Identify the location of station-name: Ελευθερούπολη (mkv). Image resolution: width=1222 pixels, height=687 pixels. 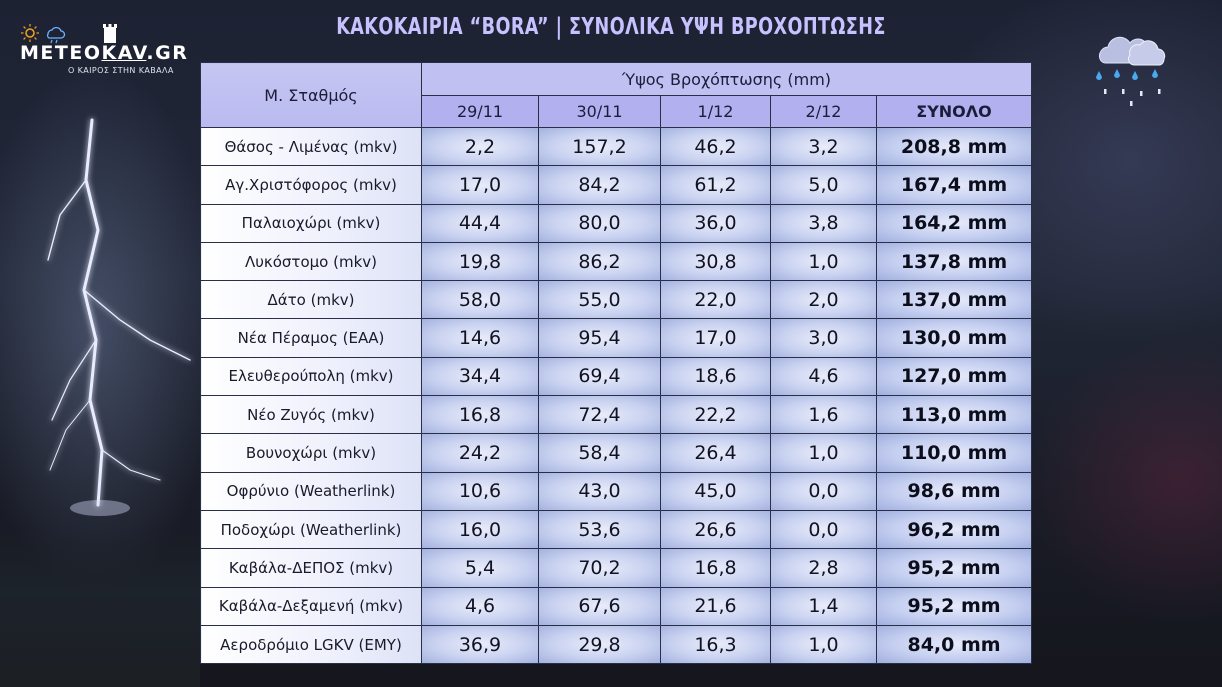
(311, 376).